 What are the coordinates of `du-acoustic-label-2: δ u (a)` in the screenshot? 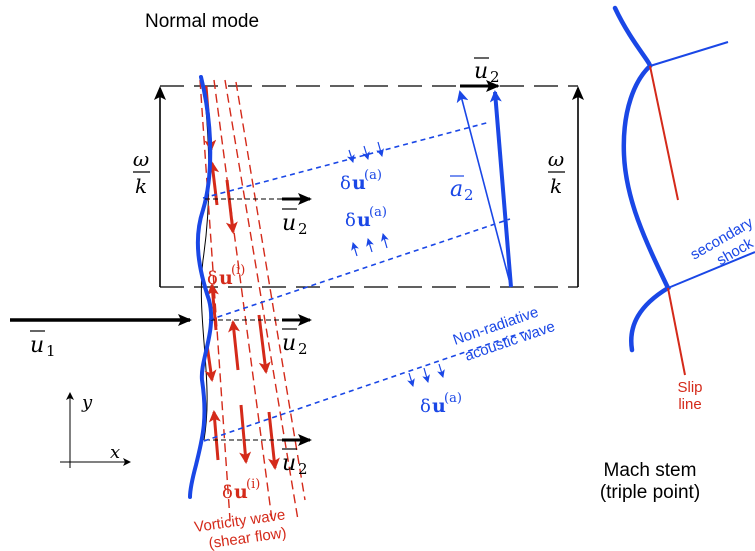 It's located at (366, 218).